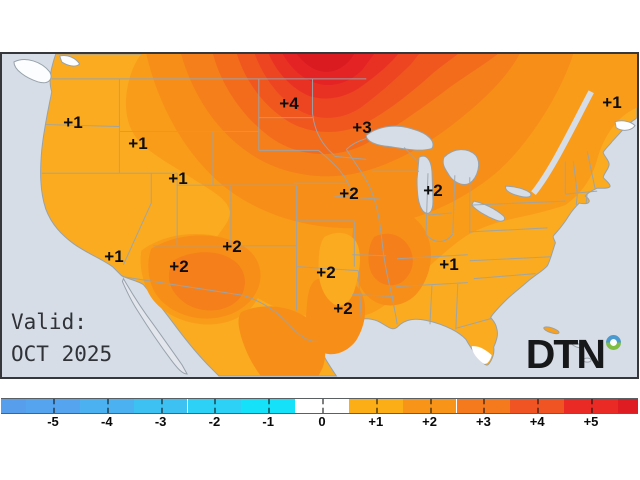  Describe the element at coordinates (289, 103) in the screenshot. I see `map-value-label: +4` at that location.